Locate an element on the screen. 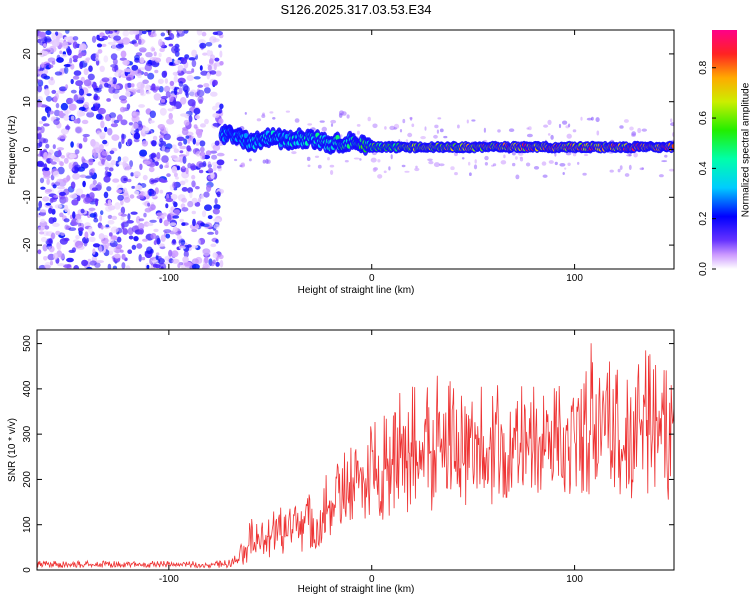  snr-x-tick-label: -100 is located at coordinates (169, 579).